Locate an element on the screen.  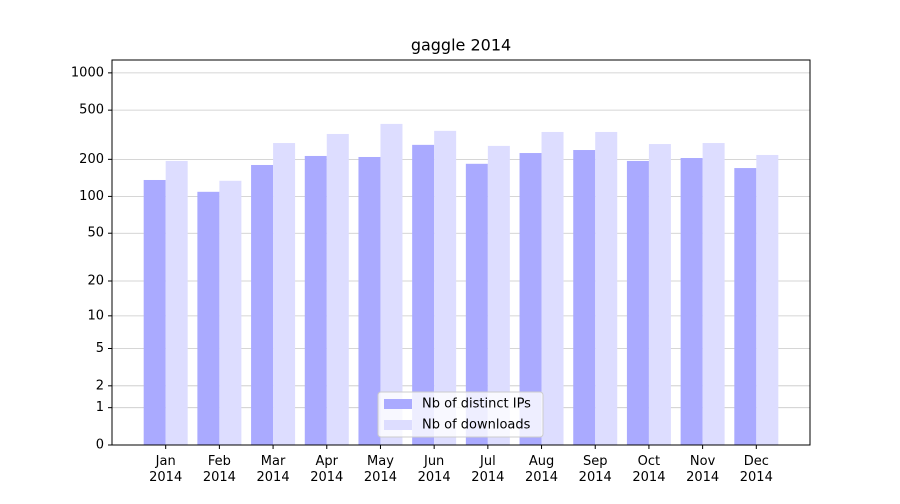
y-tick-label: 100 is located at coordinates (91, 196).